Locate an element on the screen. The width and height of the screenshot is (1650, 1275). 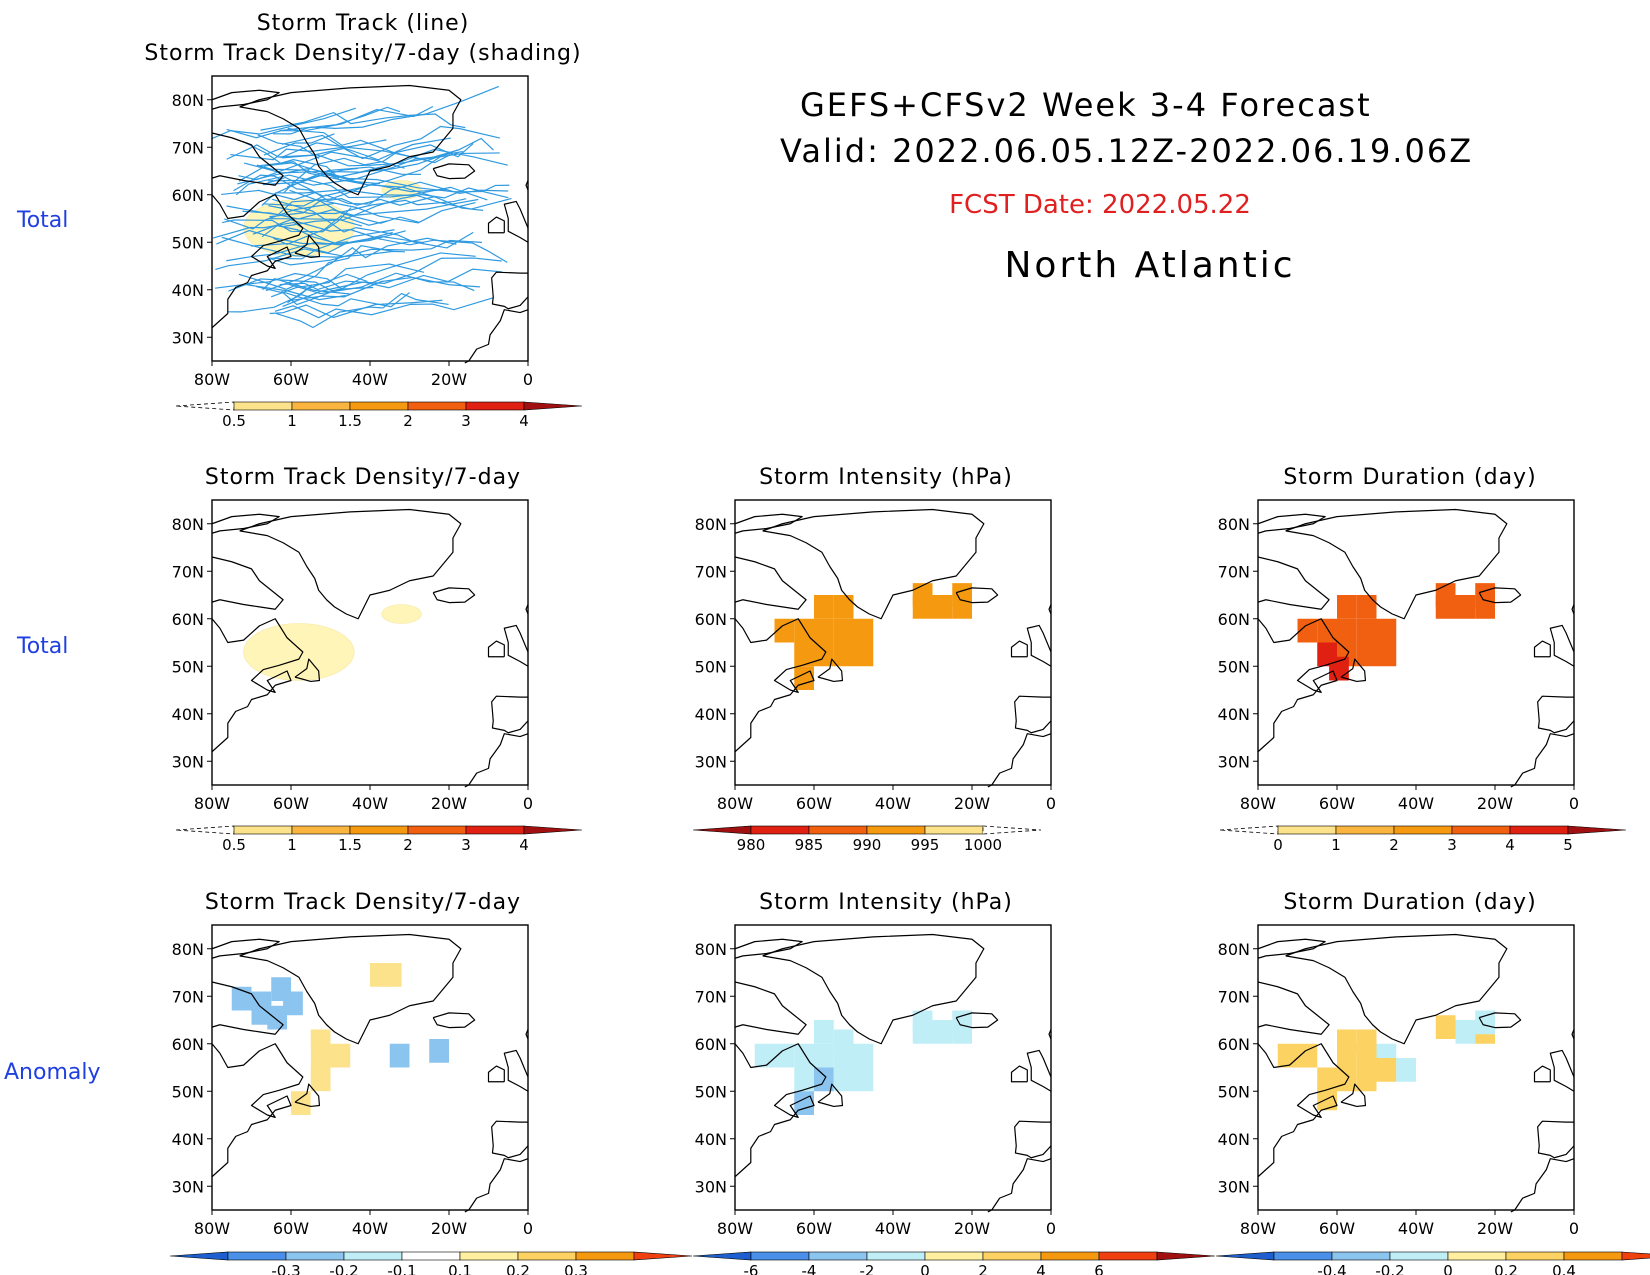
intensity_anom-lat-label-0: 80N is located at coordinates (711, 949).